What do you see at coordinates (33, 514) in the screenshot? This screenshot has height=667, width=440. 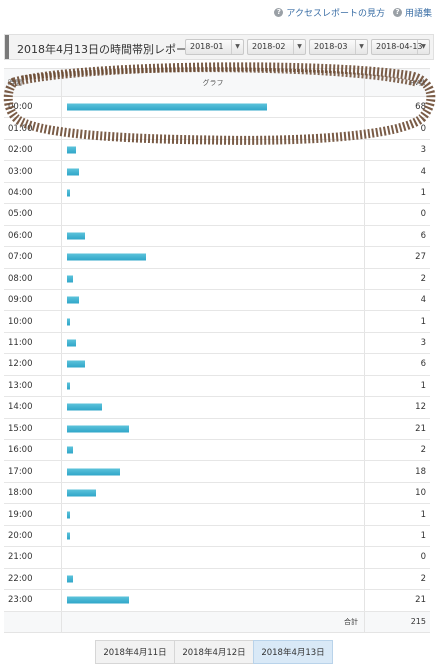 I see `hour-cell: 19:00` at bounding box center [33, 514].